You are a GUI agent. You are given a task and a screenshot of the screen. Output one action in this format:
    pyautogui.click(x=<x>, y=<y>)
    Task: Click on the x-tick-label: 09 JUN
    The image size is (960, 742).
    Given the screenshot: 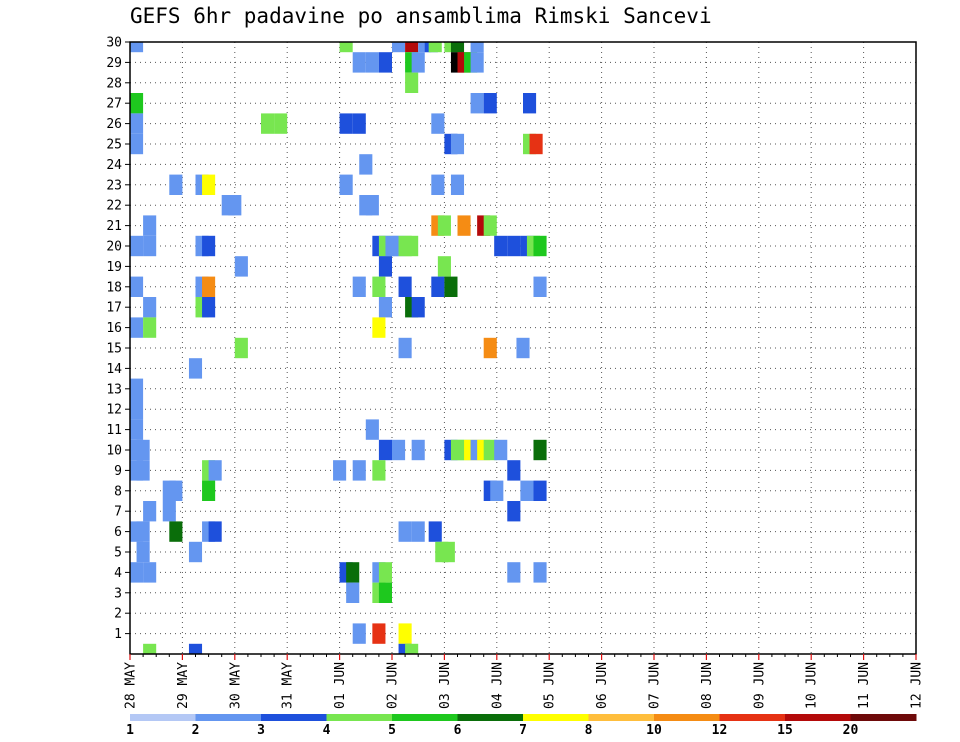 What is the action you would take?
    pyautogui.click(x=759, y=685)
    